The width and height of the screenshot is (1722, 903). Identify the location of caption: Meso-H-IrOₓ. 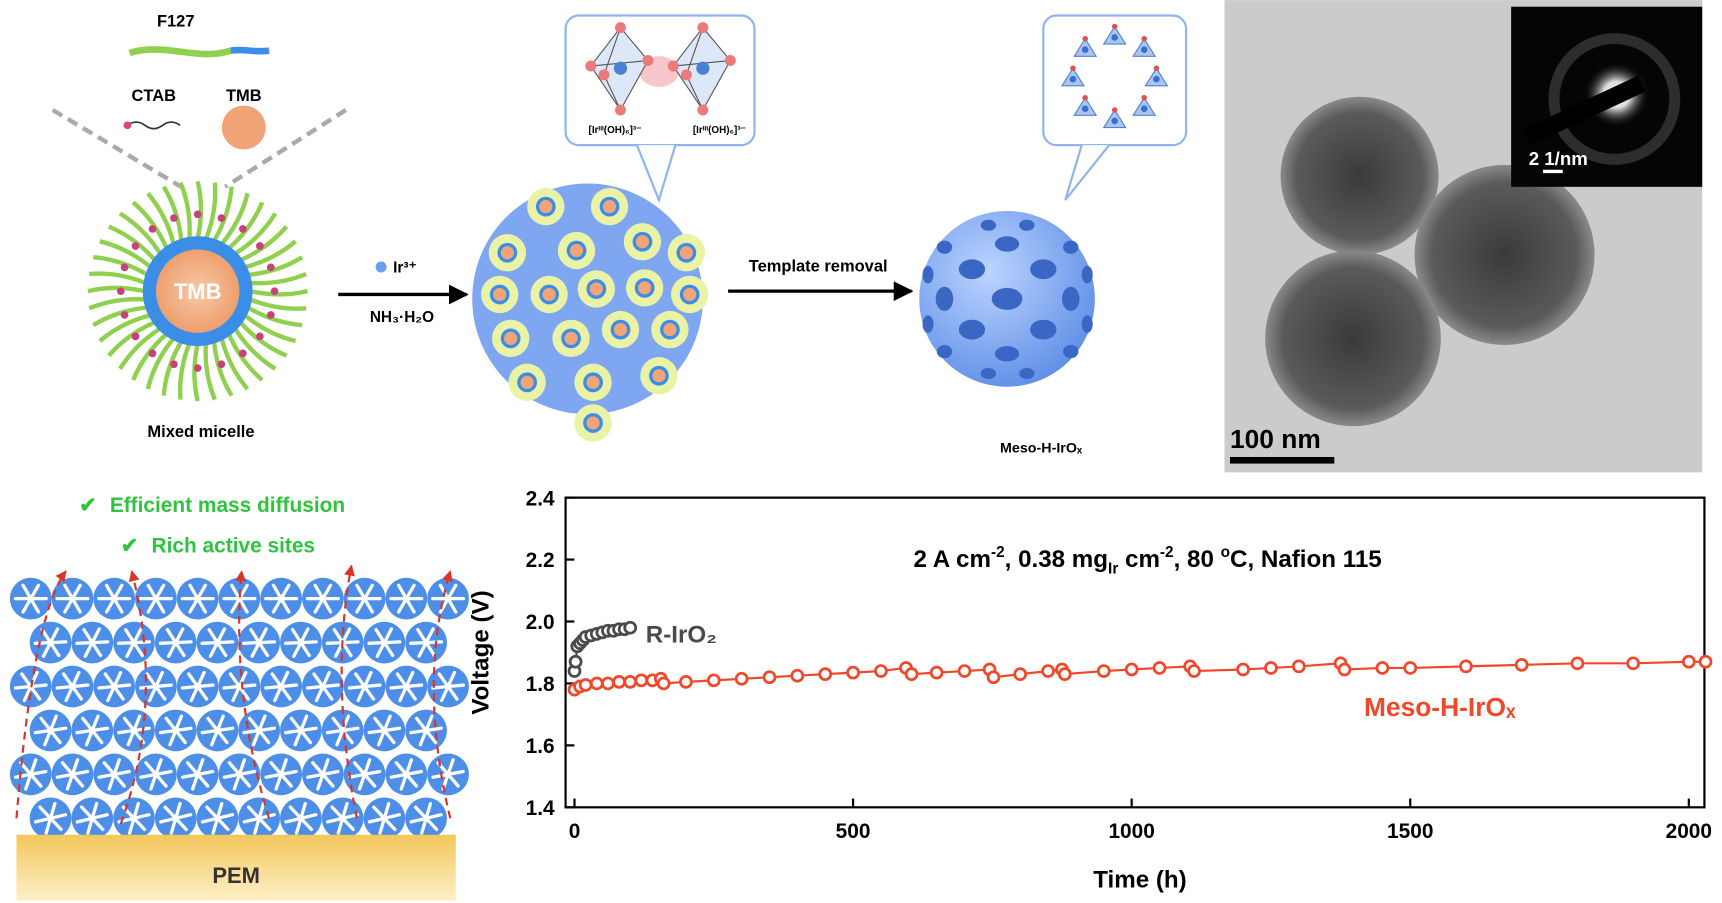
(1041, 449).